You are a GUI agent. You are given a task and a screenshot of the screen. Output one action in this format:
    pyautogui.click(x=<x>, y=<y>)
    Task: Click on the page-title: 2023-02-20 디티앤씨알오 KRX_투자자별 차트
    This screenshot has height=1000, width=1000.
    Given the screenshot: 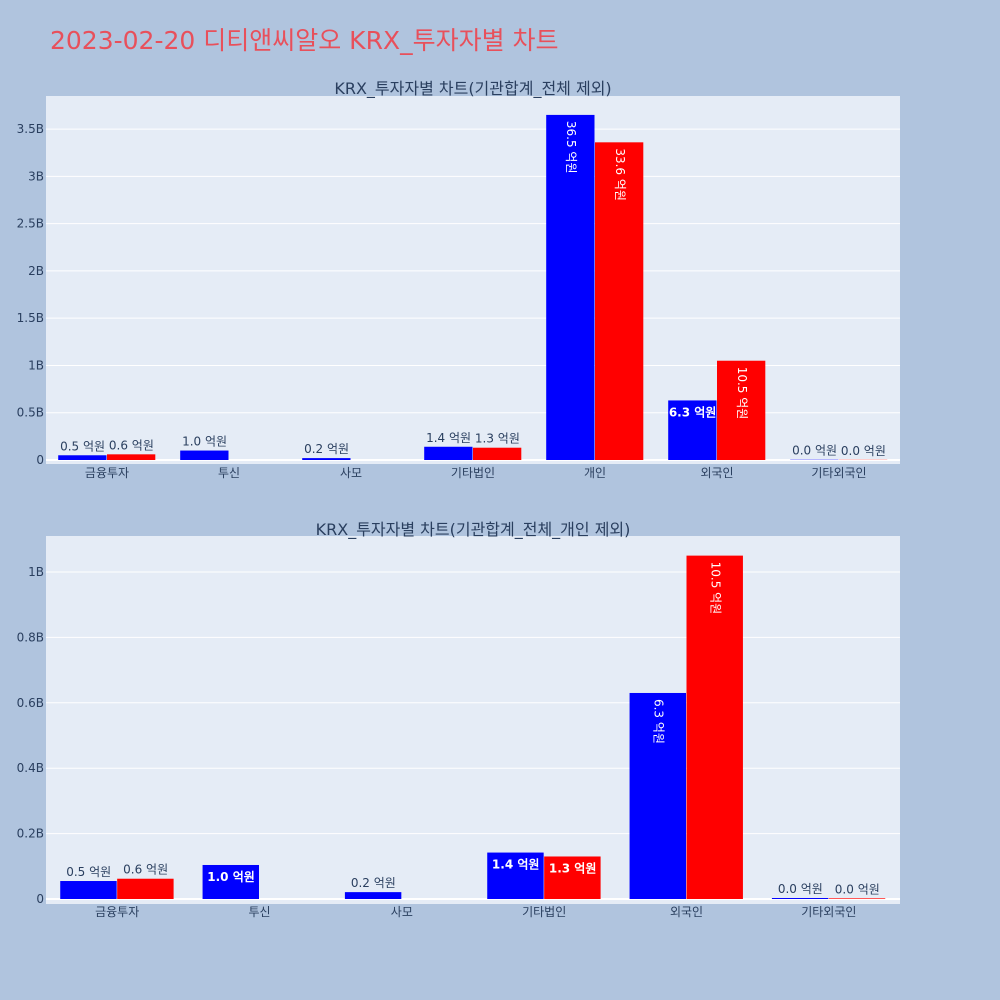 What is the action you would take?
    pyautogui.click(x=304, y=40)
    